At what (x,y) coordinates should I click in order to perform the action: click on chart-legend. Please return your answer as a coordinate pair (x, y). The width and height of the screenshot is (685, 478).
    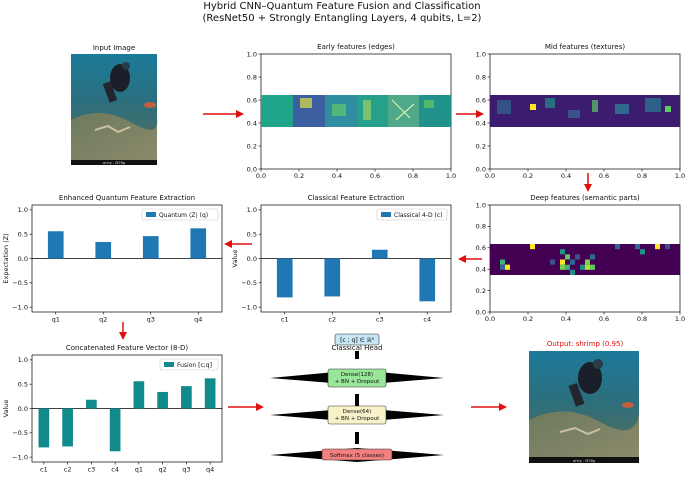
    Looking at the image, I should click on (412, 214).